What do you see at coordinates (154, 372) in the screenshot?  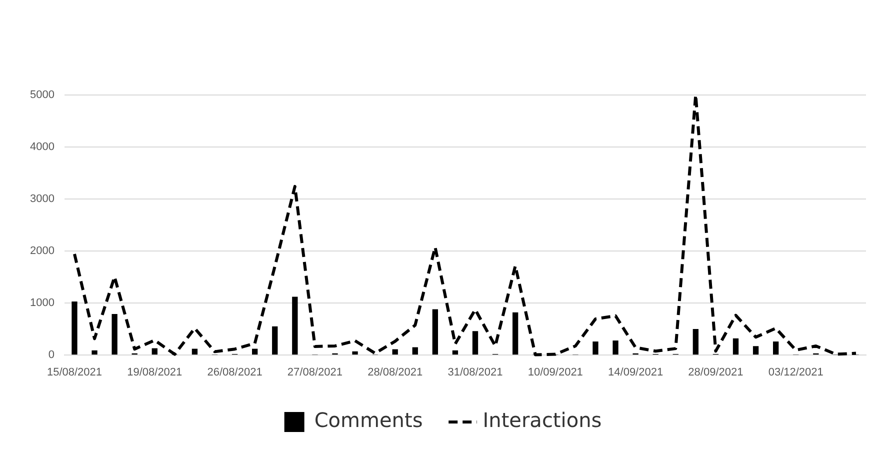 I see `x-tick-label: 19/08/2021` at bounding box center [154, 372].